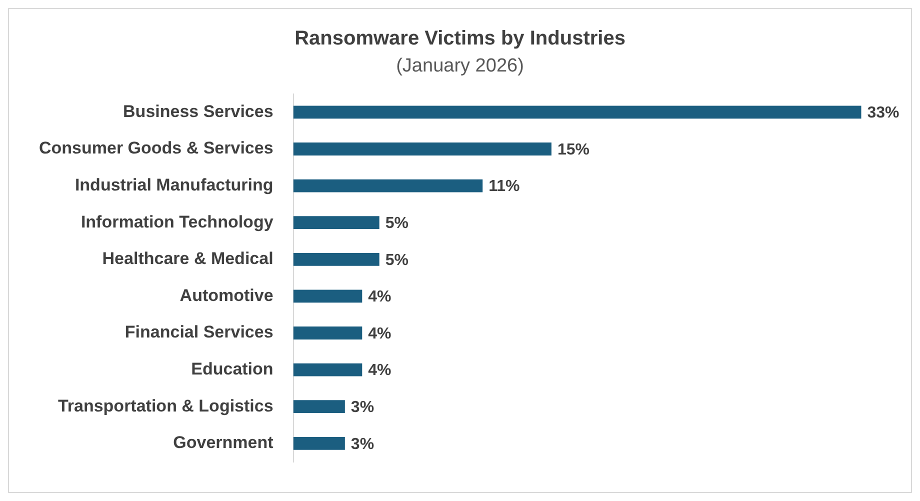  I want to click on y-tick-label: Industrial Manufacturing, so click(174, 184).